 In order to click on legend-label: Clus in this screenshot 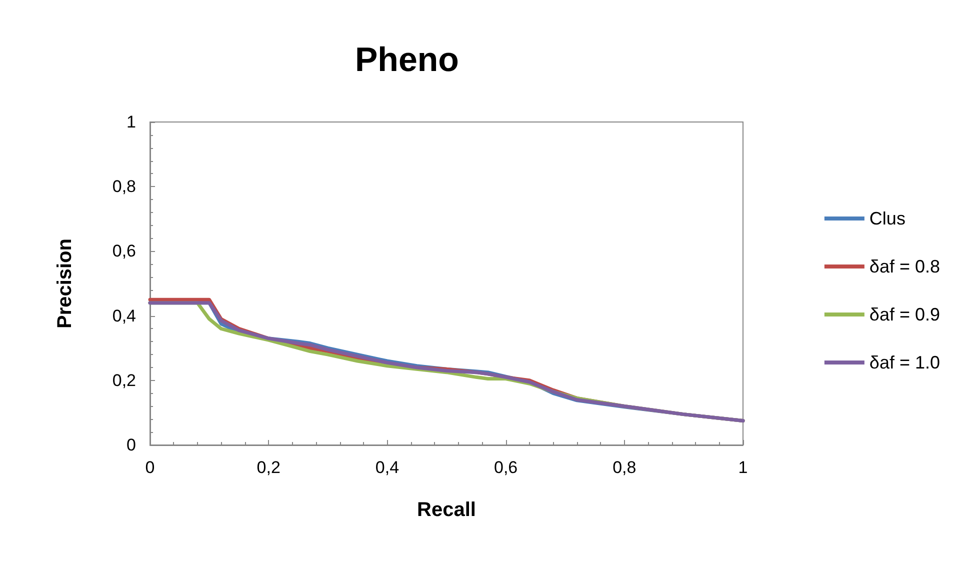, I will do `click(887, 218)`.